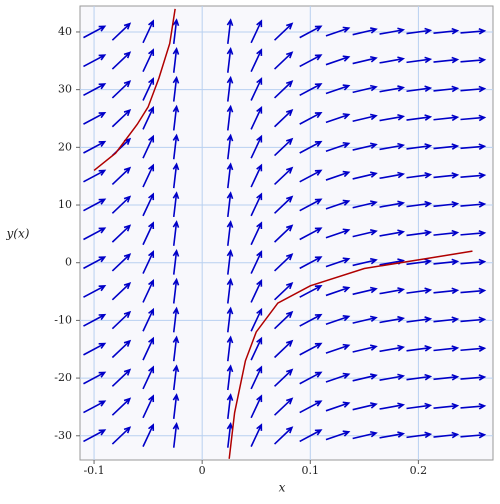 This screenshot has width=500, height=504. What do you see at coordinates (65, 146) in the screenshot?
I see `y-tick-label: 20` at bounding box center [65, 146].